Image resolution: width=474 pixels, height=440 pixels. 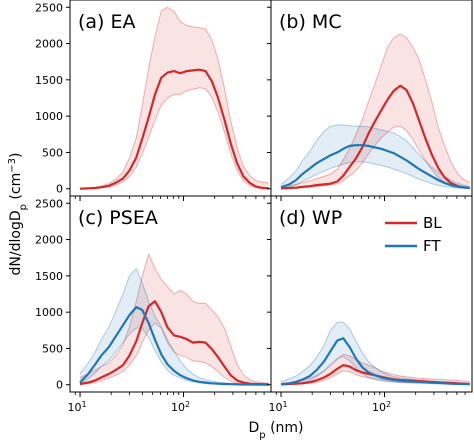 I want to click on panel-label: (a) EA, so click(x=107, y=22).